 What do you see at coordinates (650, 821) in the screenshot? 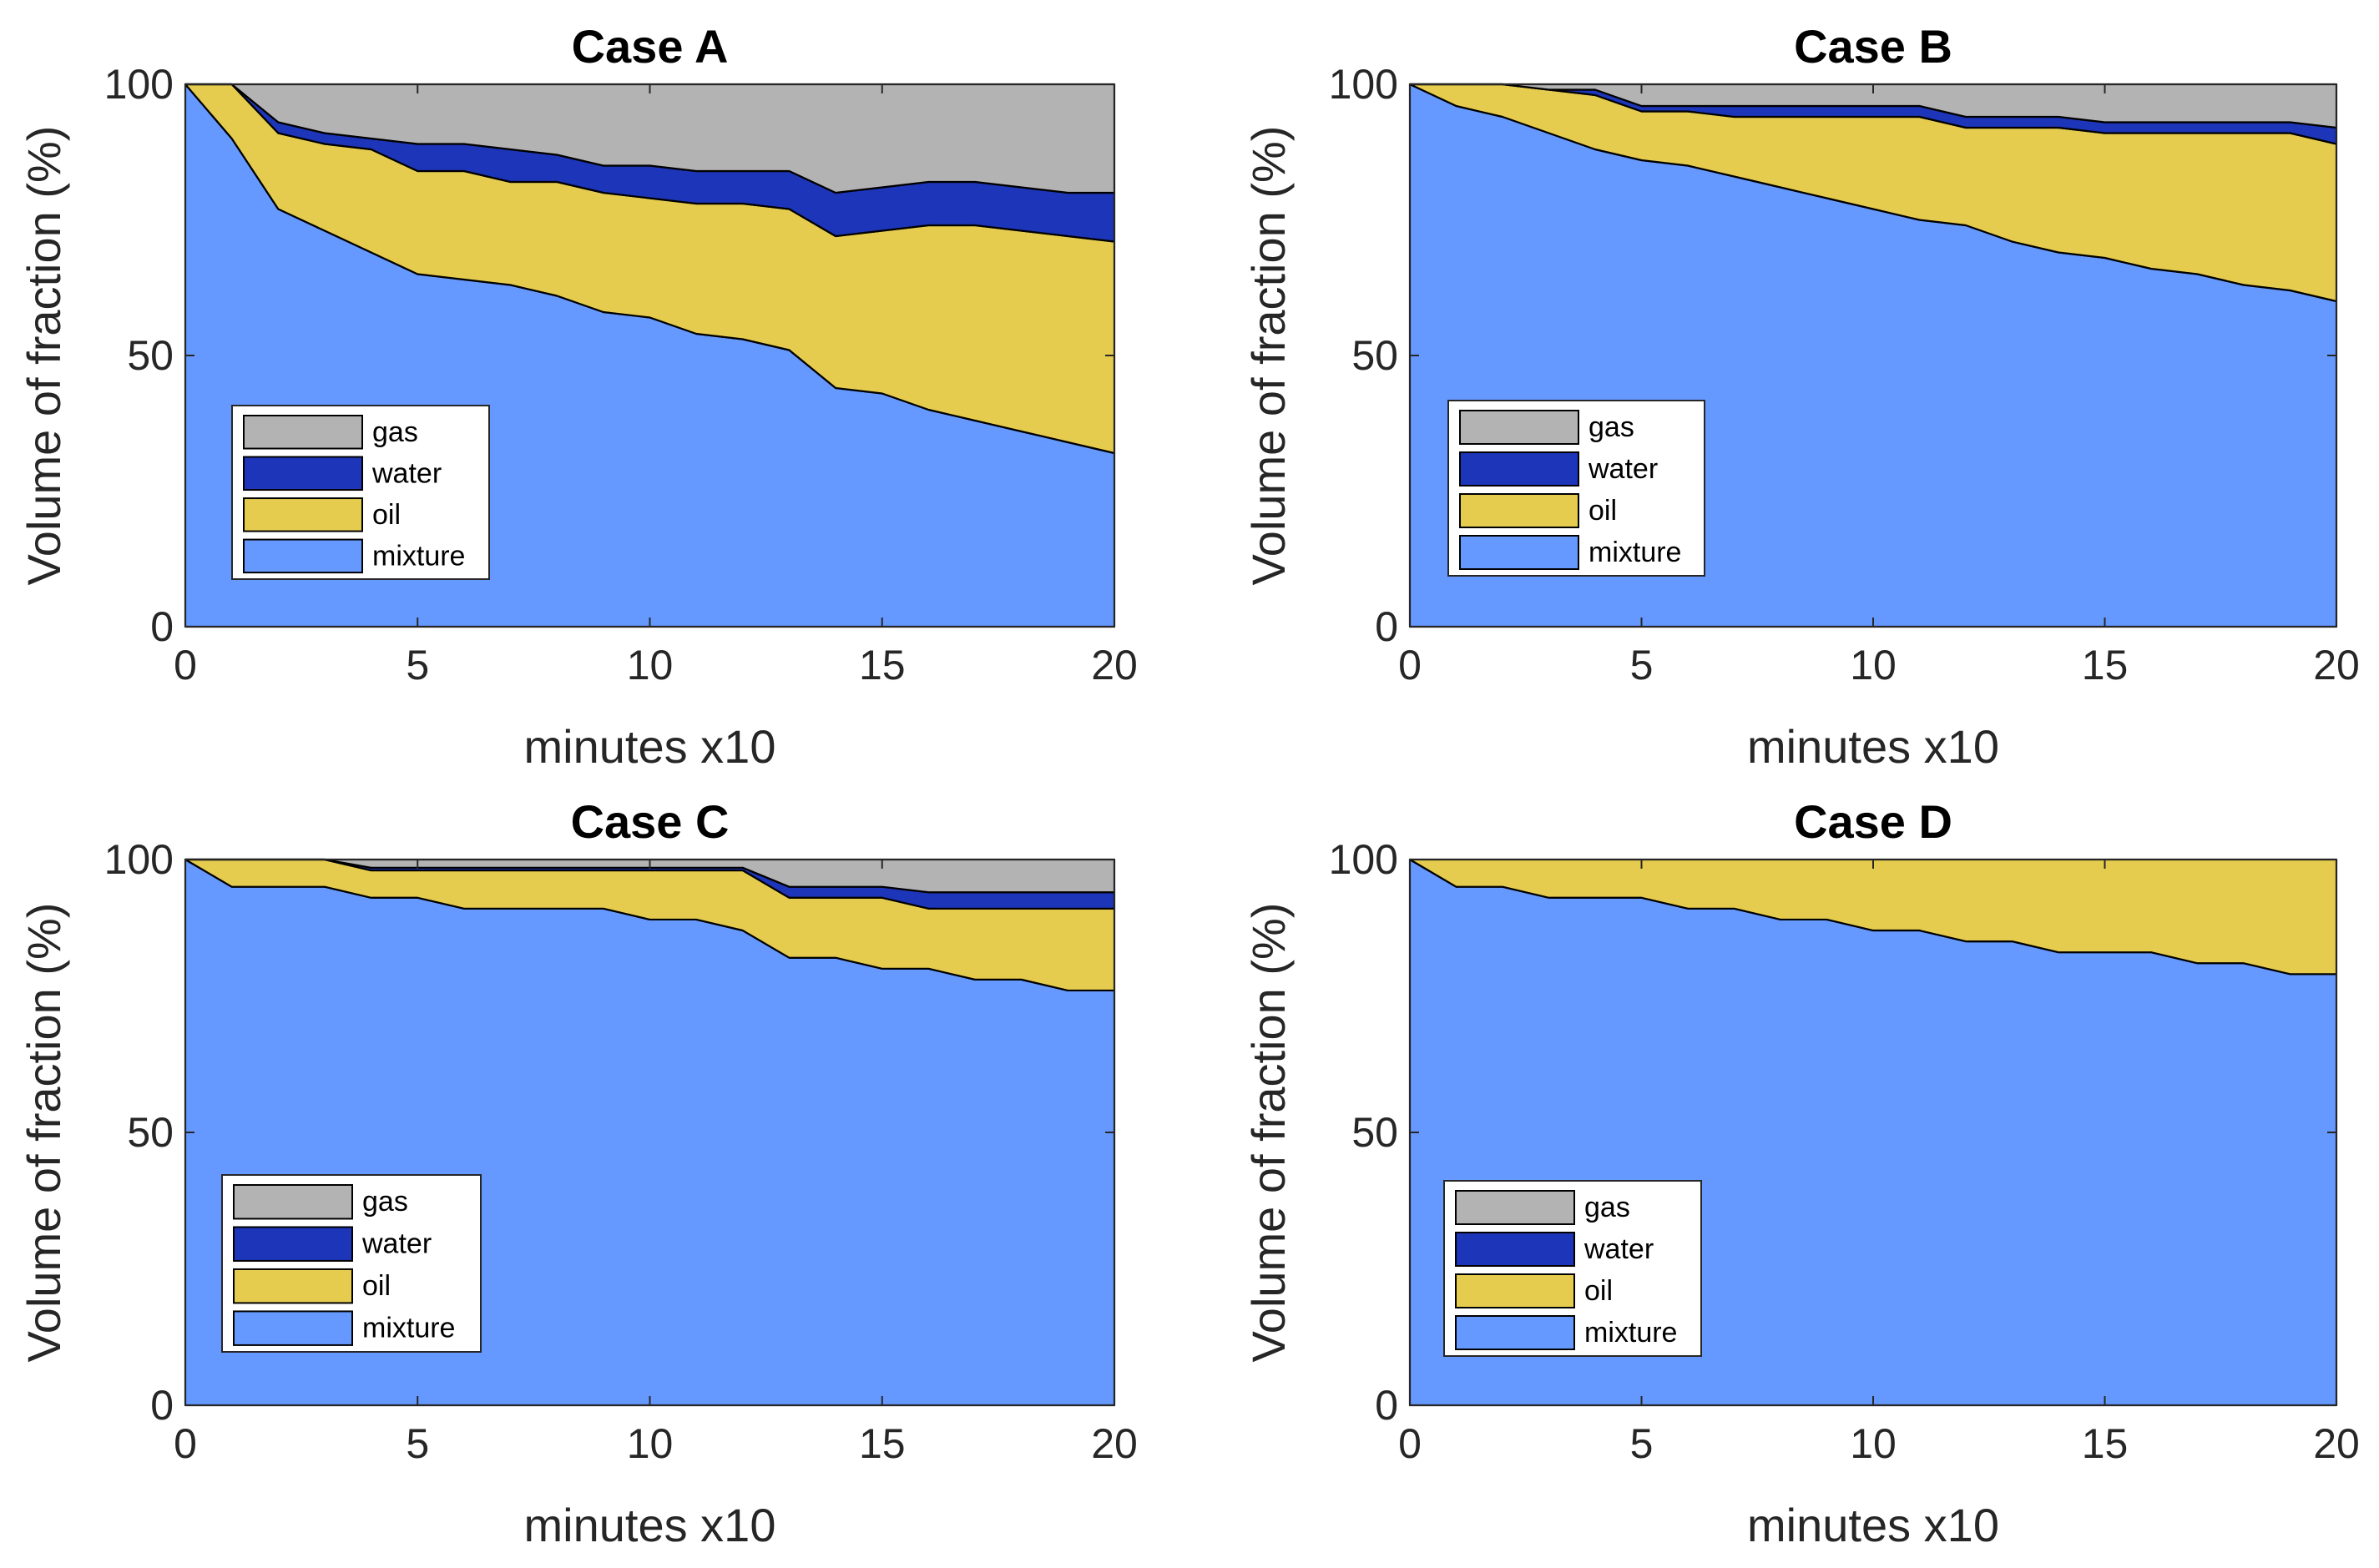
I see `chart-title: Case C` at bounding box center [650, 821].